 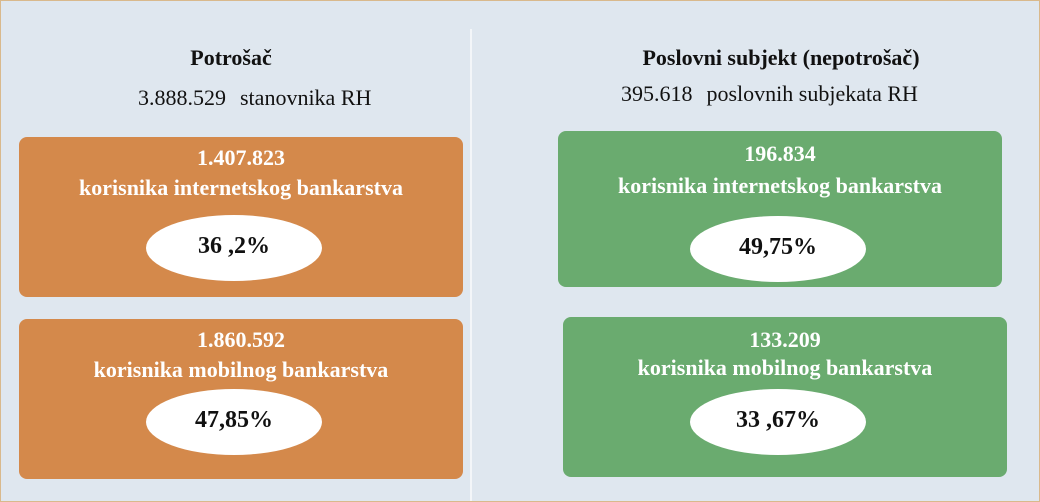 I want to click on share: 36 ,2%, so click(x=234, y=248).